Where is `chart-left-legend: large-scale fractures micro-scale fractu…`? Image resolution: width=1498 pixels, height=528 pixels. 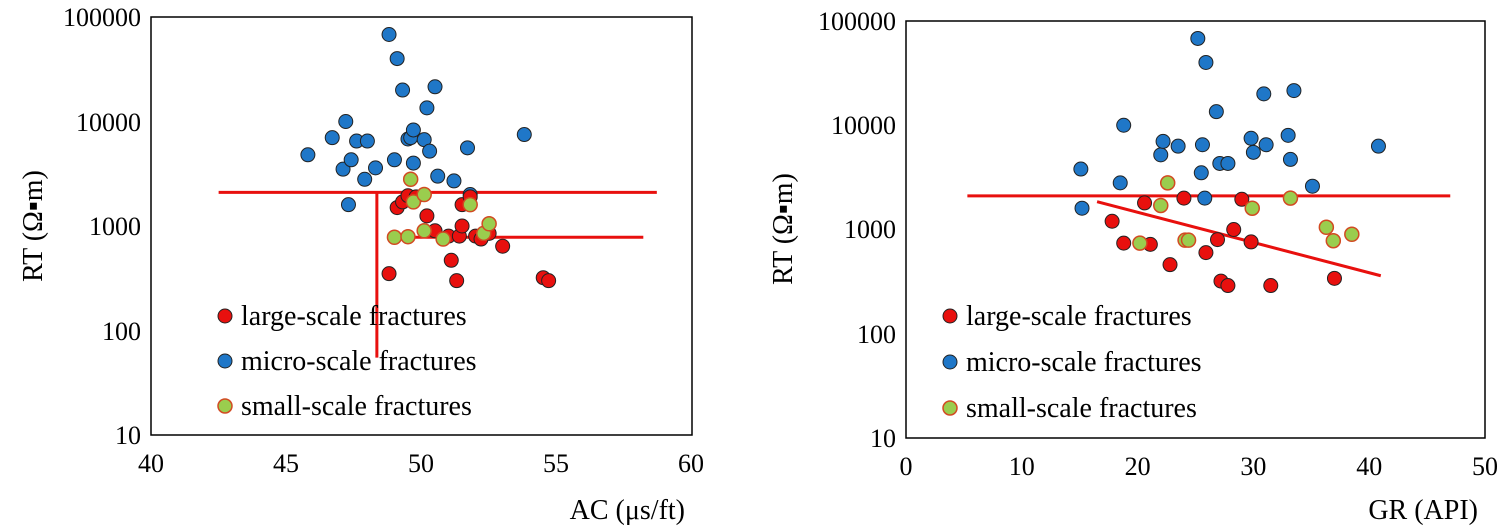
chart-left-legend: large-scale fractures micro-scale fractu… is located at coordinates (347, 361).